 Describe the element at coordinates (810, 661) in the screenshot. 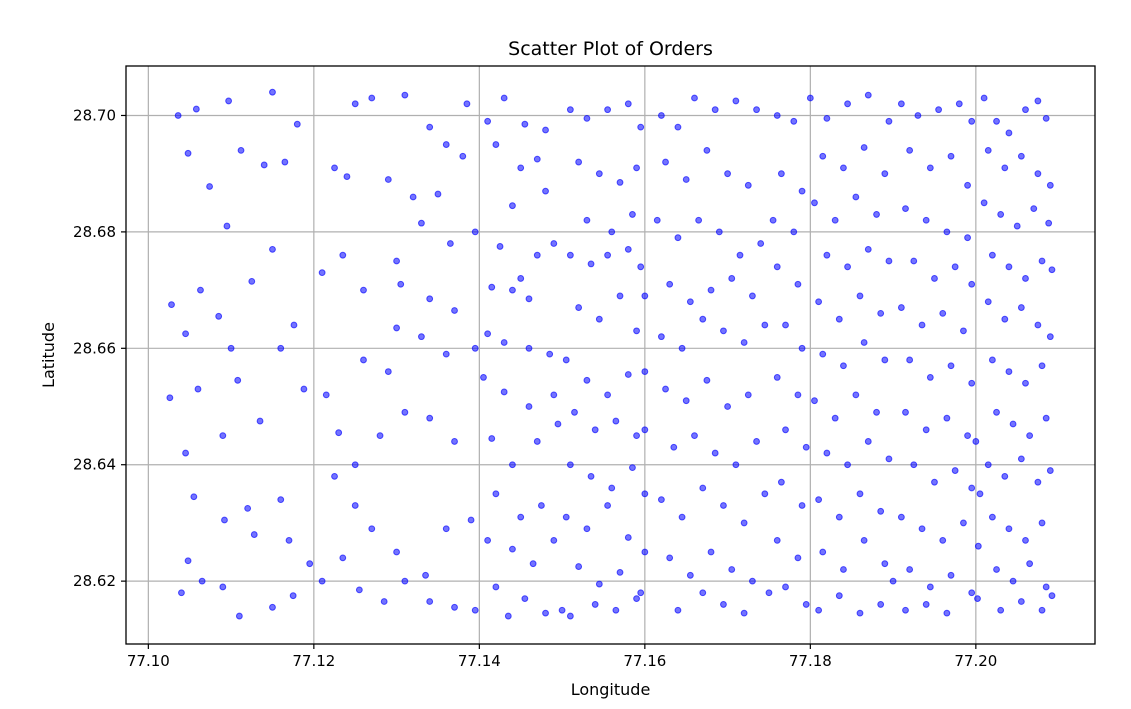

I see `x-tick-label: 77.18` at that location.